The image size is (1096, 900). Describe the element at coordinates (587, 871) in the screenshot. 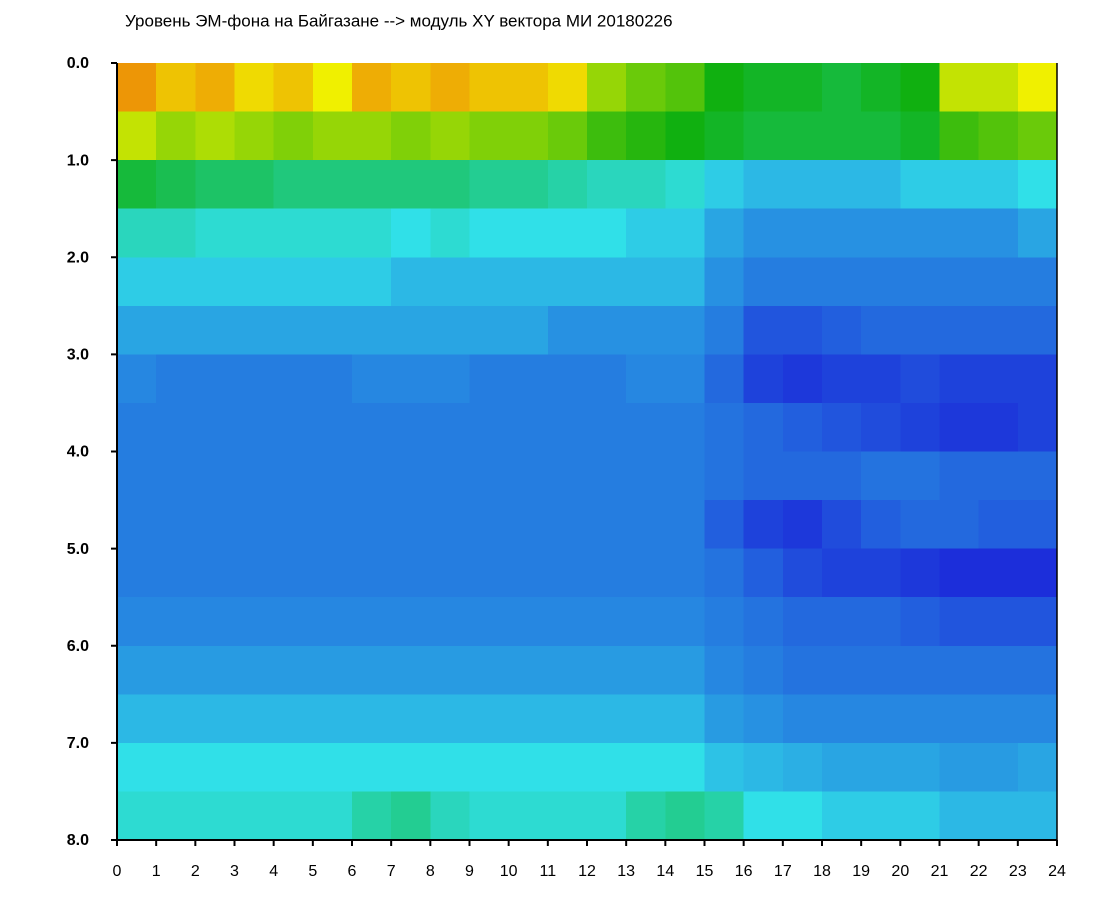

I see `x-tick-label: 12` at that location.